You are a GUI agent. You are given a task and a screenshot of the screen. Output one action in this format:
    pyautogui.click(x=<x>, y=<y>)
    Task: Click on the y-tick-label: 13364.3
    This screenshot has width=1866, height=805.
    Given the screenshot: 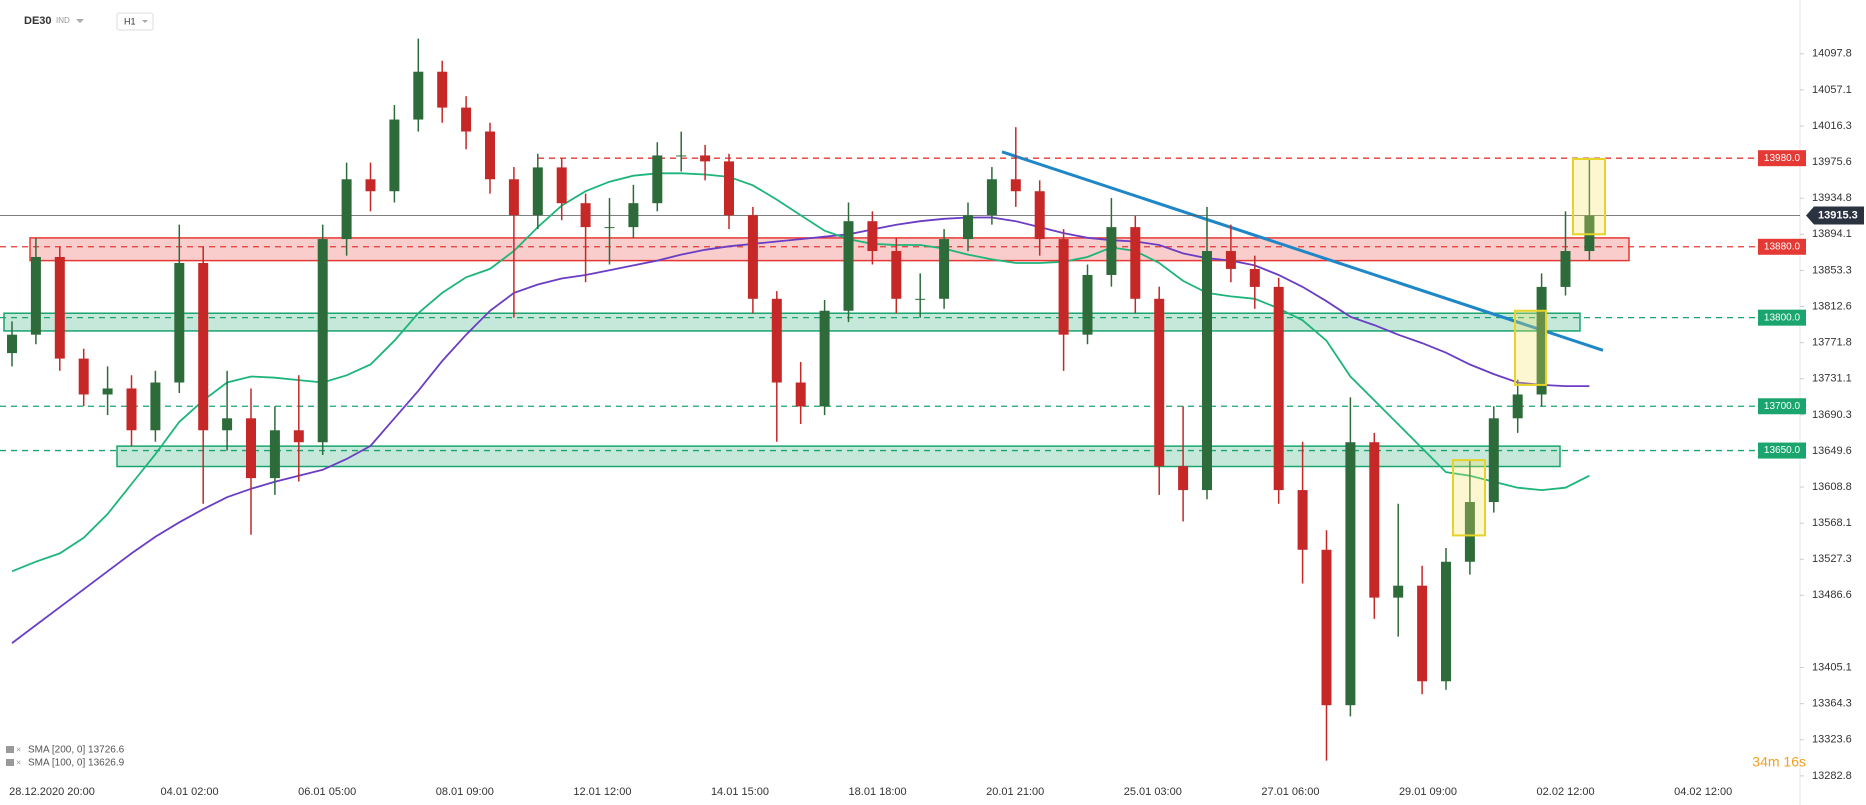 What is the action you would take?
    pyautogui.click(x=1832, y=704)
    